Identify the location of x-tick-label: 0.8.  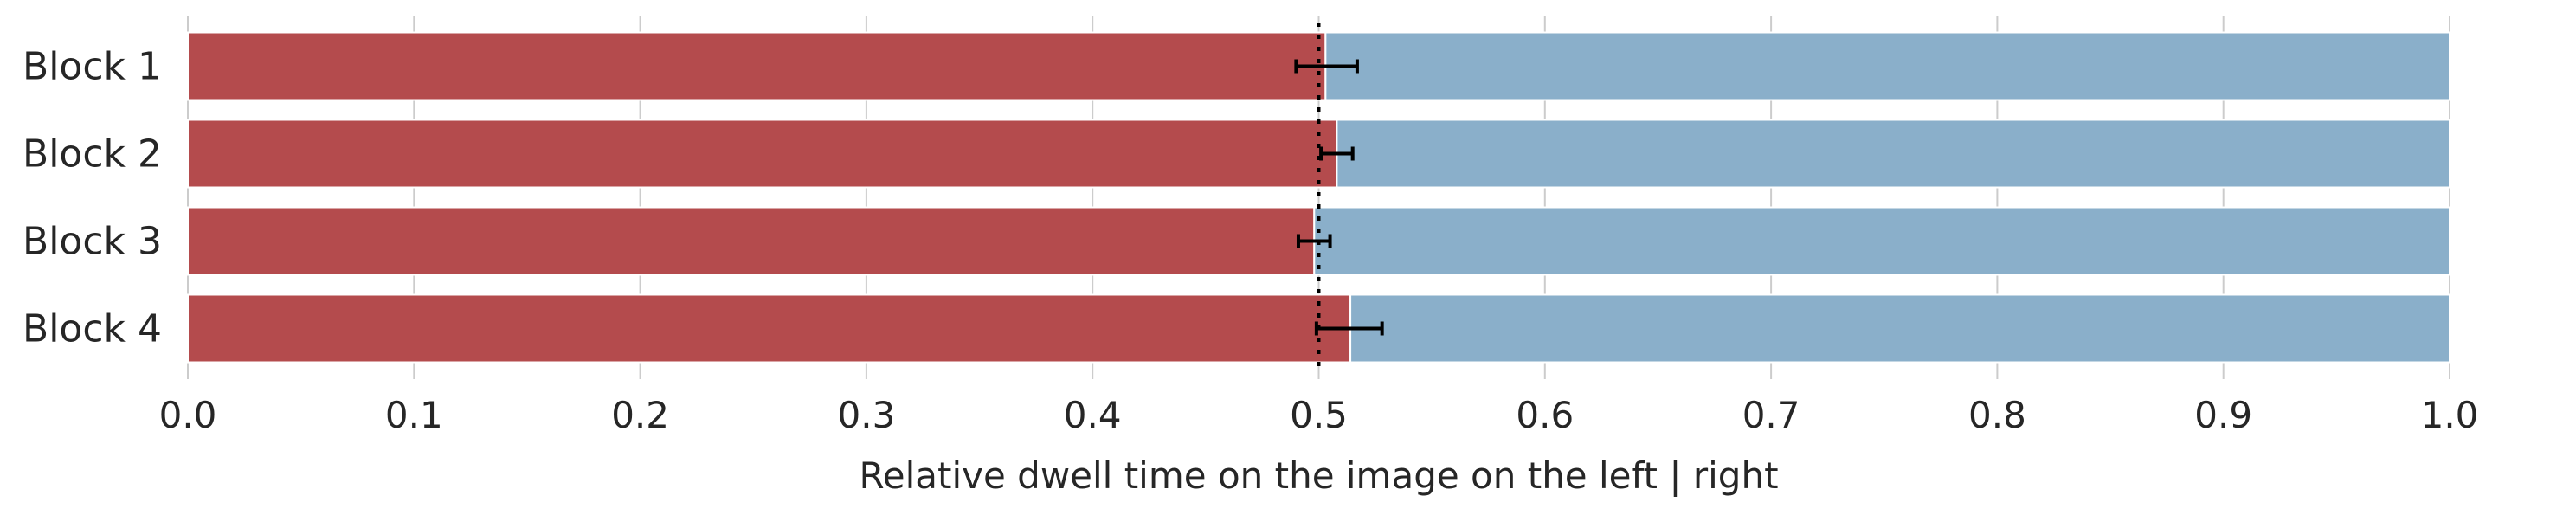
(1997, 415).